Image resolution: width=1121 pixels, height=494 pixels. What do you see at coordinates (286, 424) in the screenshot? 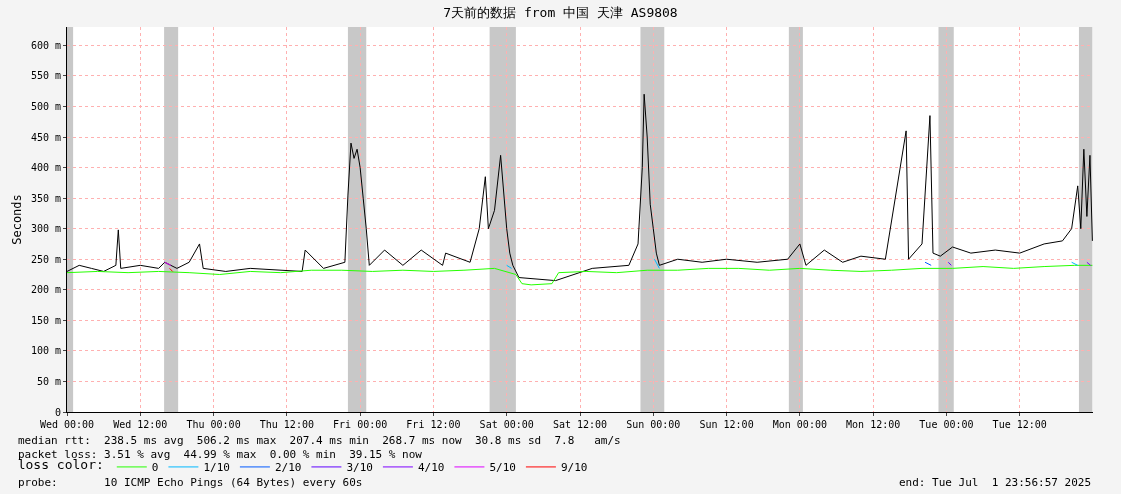
I see `x-tick-label: Thu 12:00` at bounding box center [286, 424].